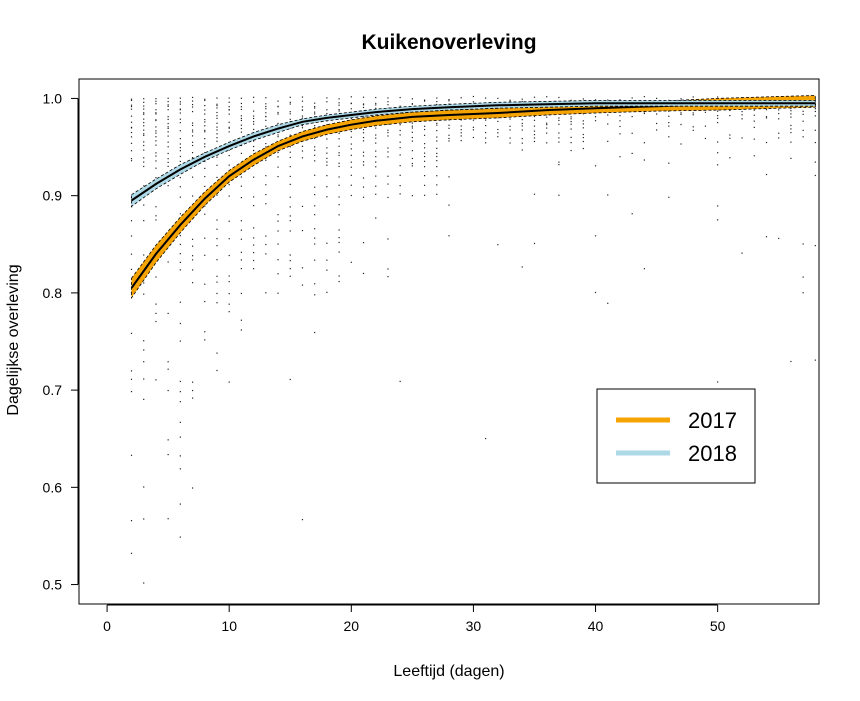 This screenshot has height=701, width=860. Describe the element at coordinates (473, 152) in the screenshot. I see `series-line-2018` at that location.